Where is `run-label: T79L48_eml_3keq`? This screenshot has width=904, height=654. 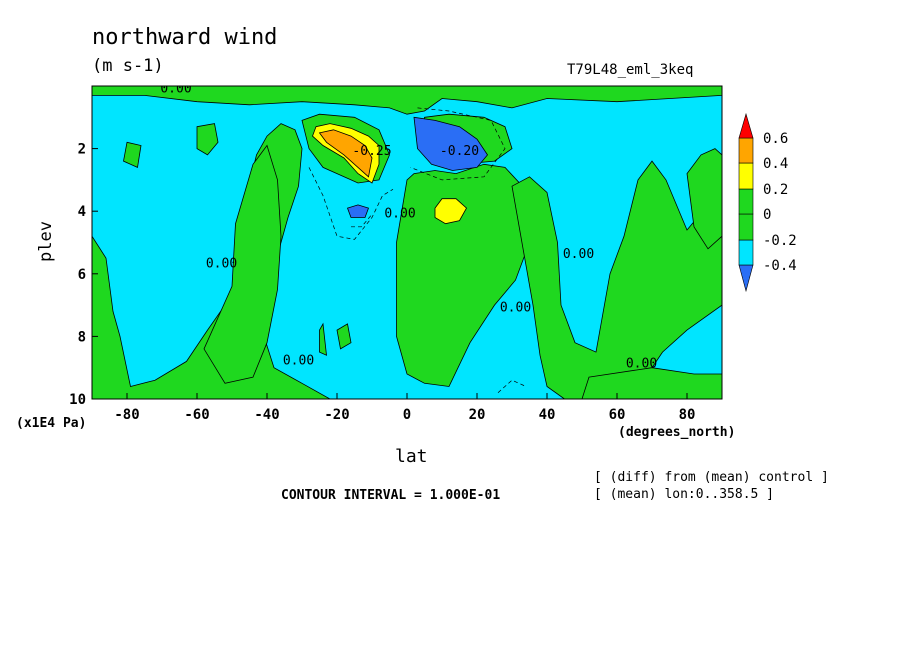 run-label: T79L48_eml_3keq is located at coordinates (630, 70).